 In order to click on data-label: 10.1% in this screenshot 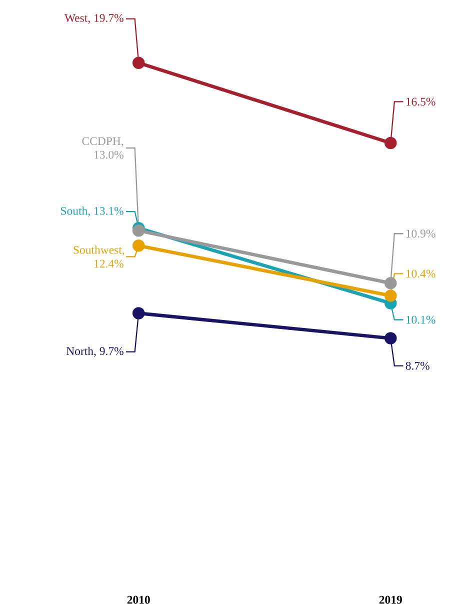, I will do `click(421, 320)`.